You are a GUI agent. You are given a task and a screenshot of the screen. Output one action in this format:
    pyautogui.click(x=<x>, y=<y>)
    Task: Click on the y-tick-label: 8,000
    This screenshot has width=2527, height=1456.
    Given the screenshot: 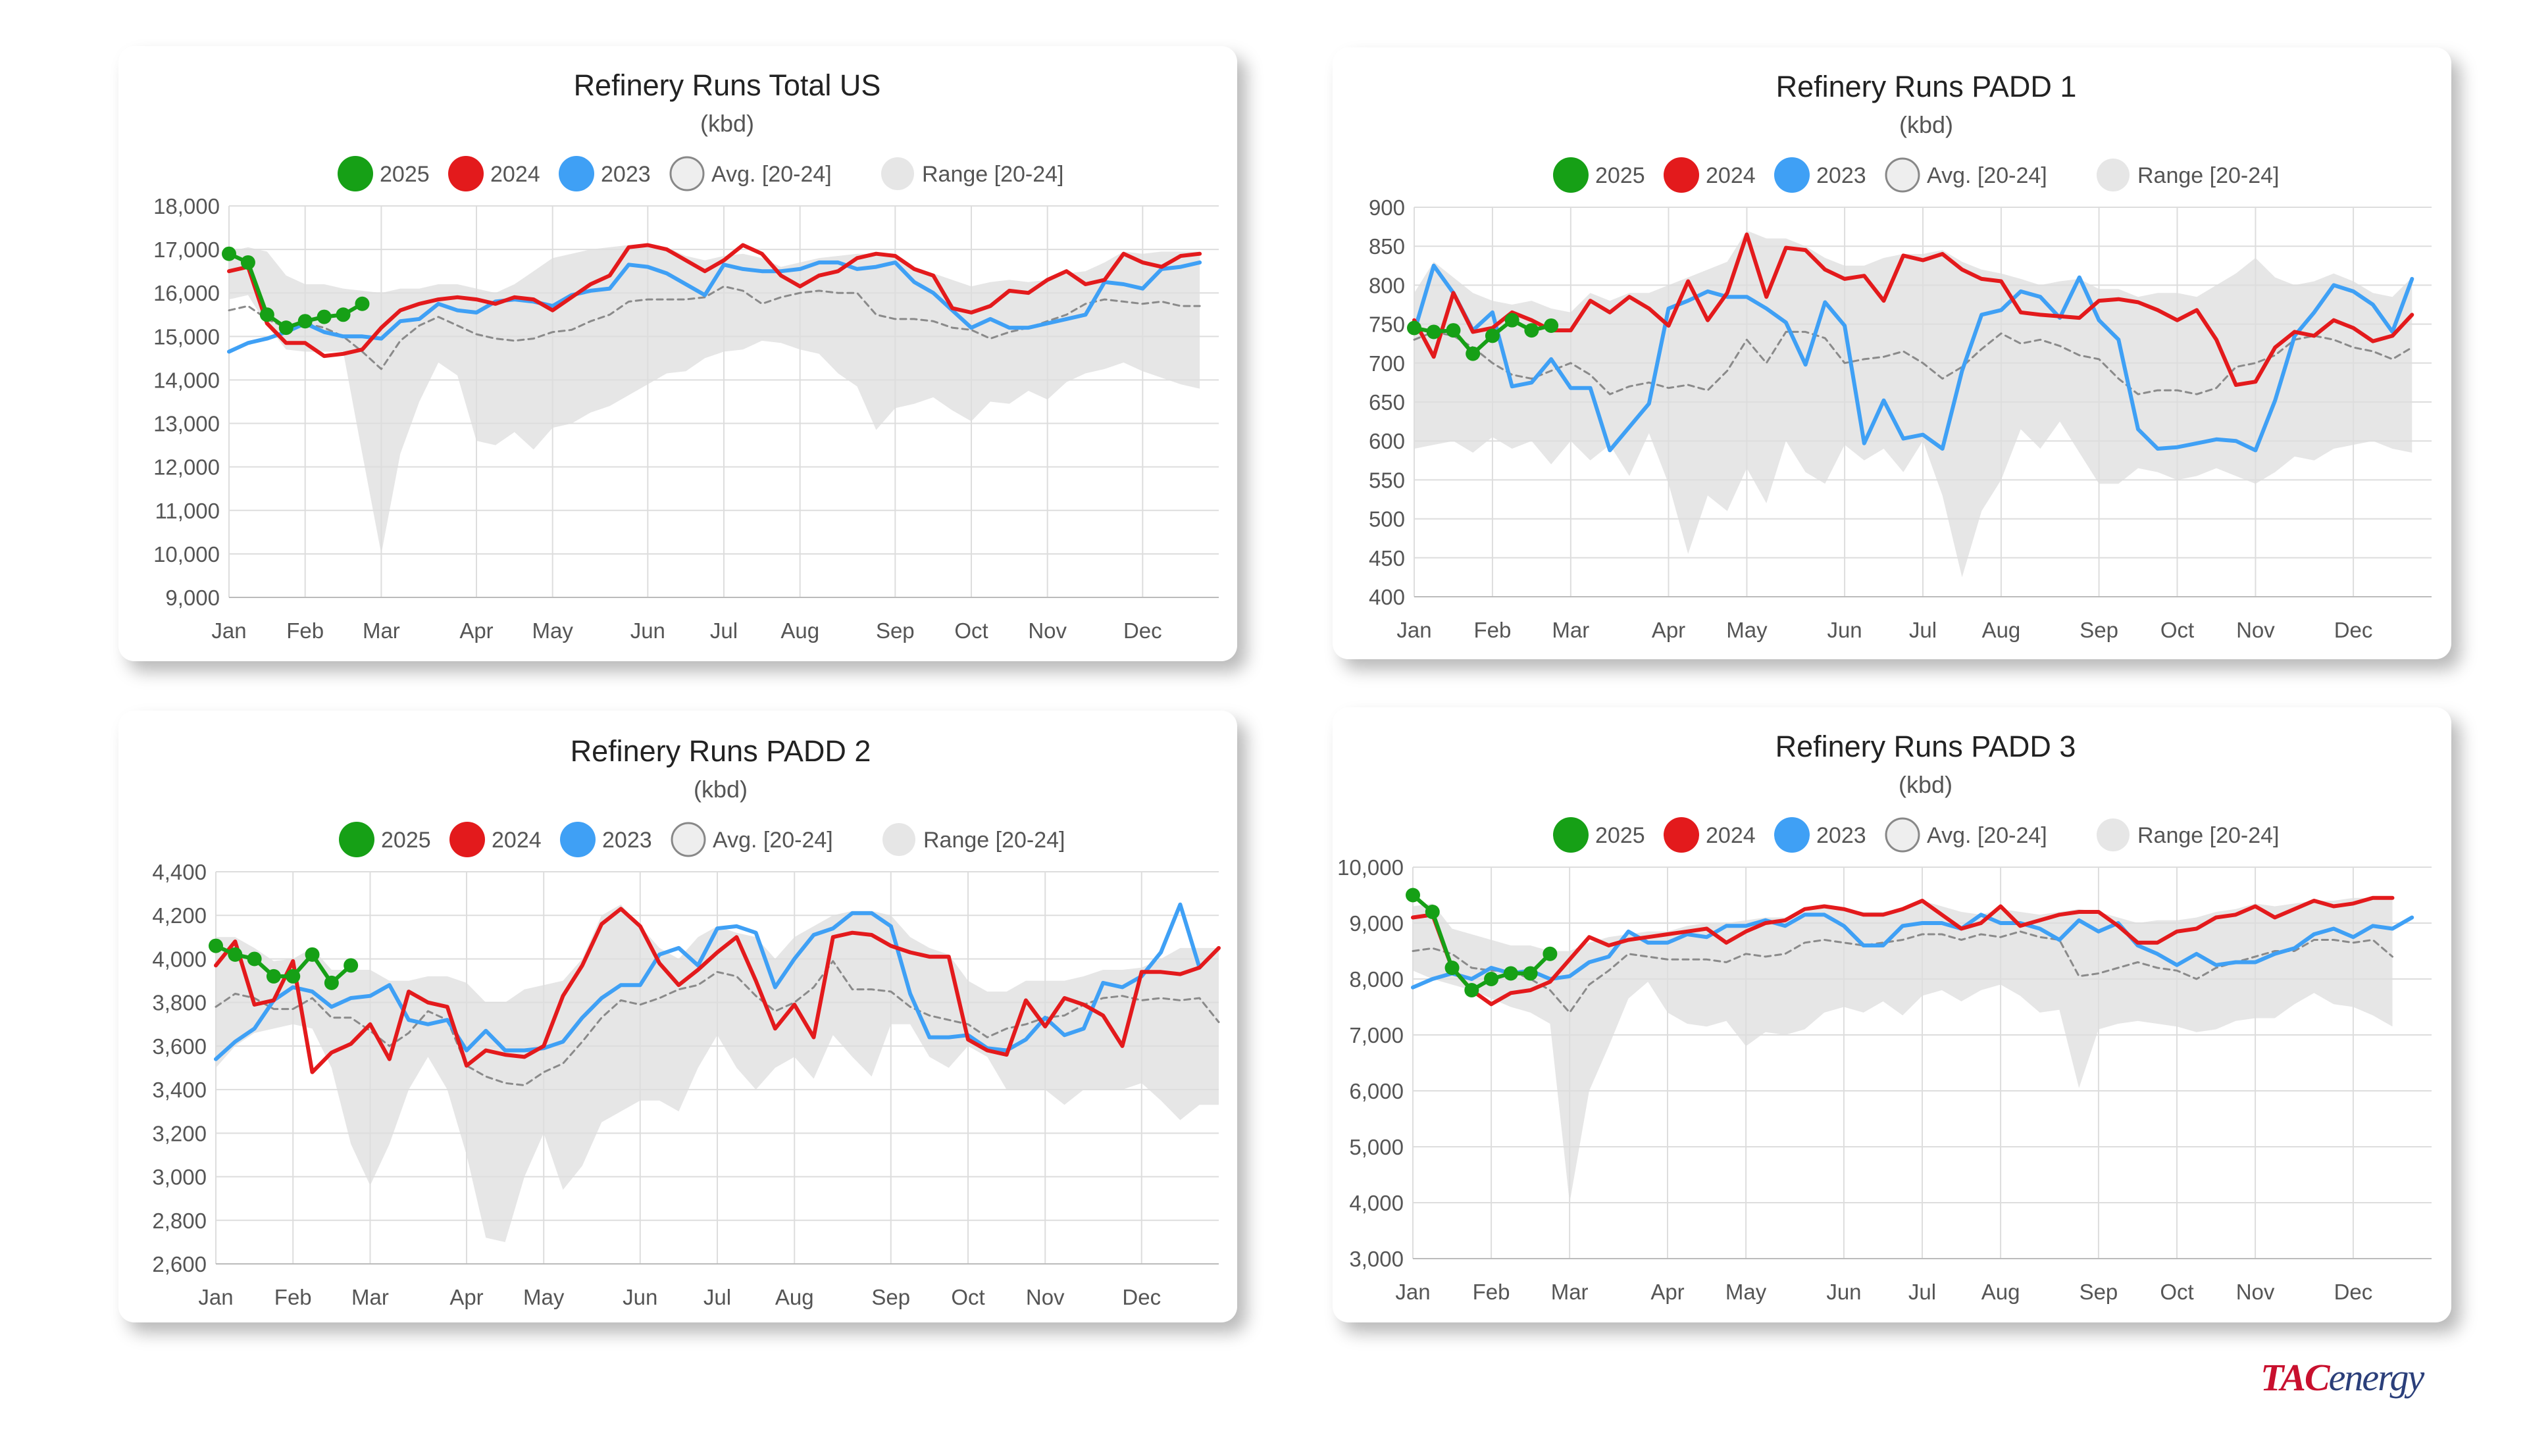 What is the action you would take?
    pyautogui.click(x=1376, y=979)
    